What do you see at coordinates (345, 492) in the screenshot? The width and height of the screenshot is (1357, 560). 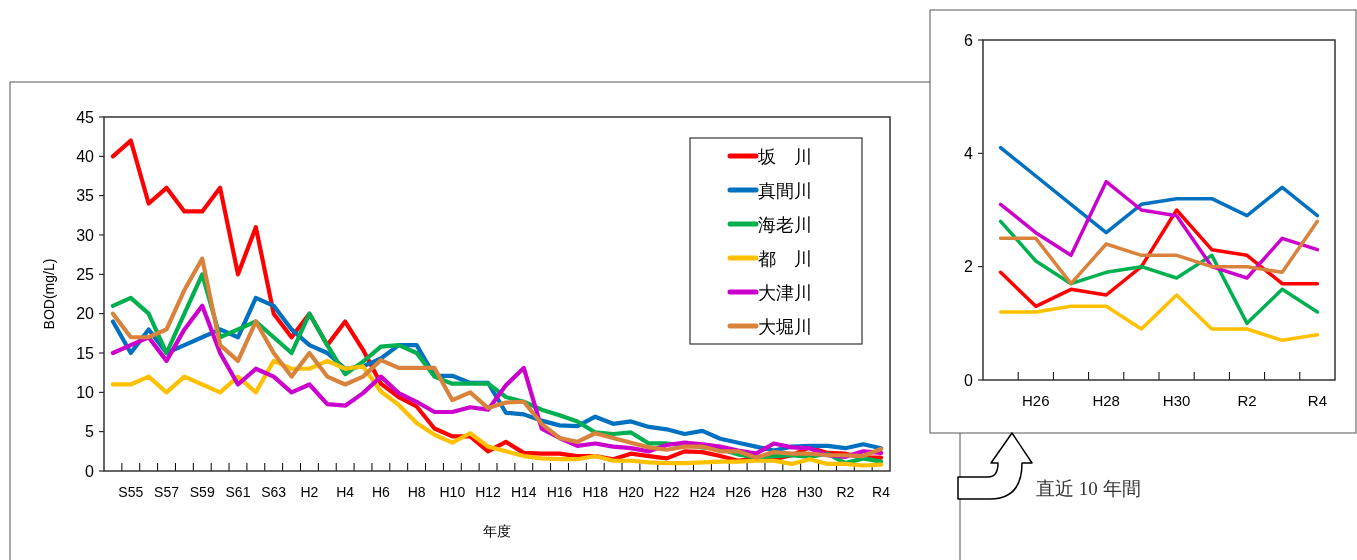 I see `x-tick-label: H4` at bounding box center [345, 492].